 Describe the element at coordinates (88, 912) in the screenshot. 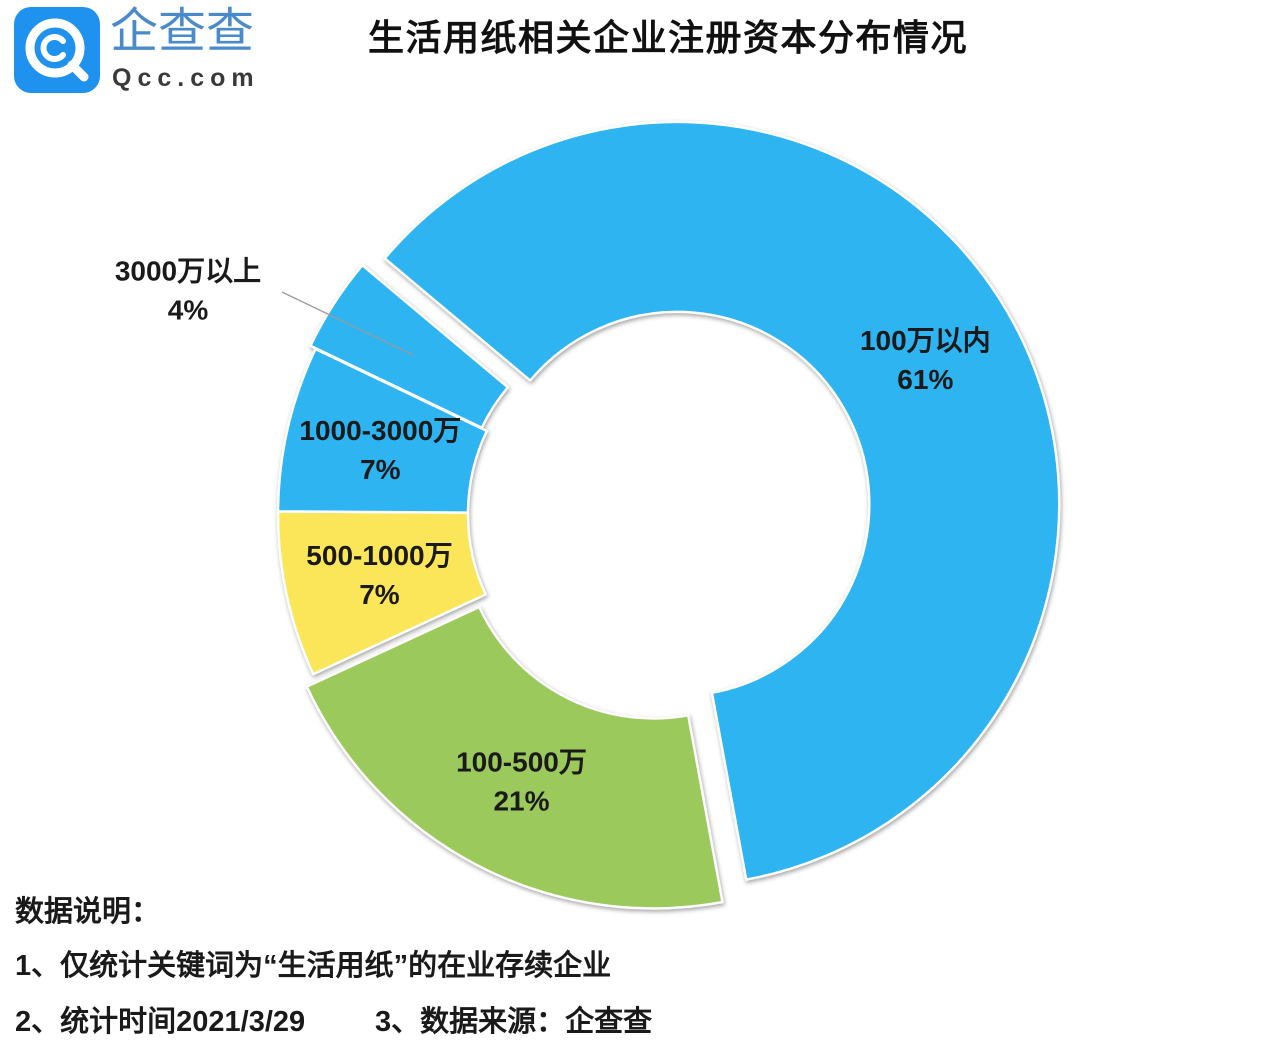

I see `notes-heading: 数据说明：` at that location.